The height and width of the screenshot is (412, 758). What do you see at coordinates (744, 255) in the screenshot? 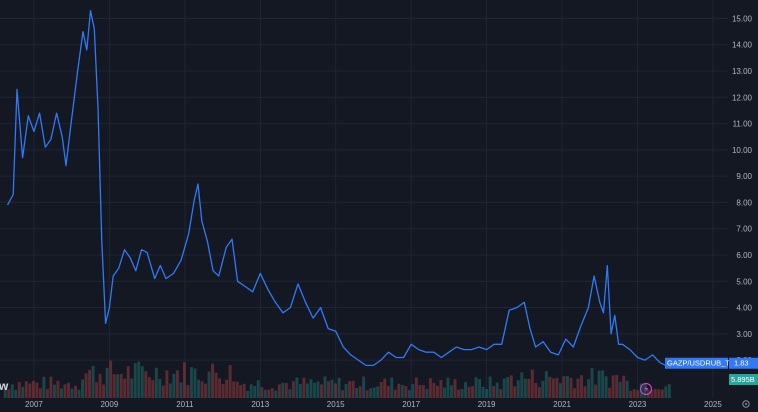
I see `y-tick-label: 6.00` at bounding box center [744, 255].